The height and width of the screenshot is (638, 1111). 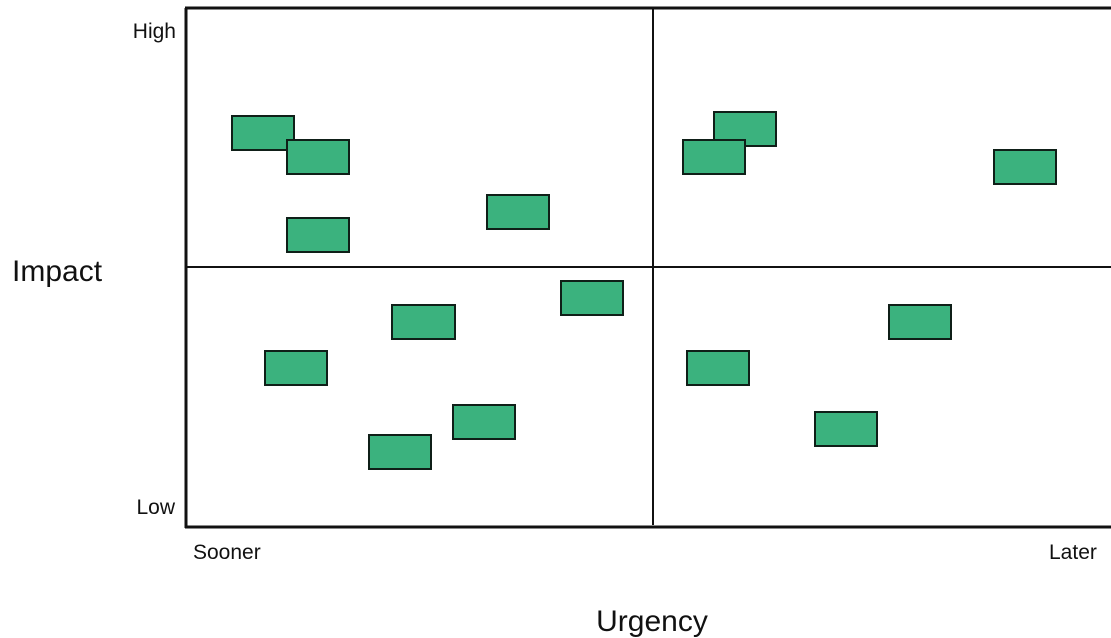 What do you see at coordinates (652, 621) in the screenshot?
I see `x-axis-title: Urgency` at bounding box center [652, 621].